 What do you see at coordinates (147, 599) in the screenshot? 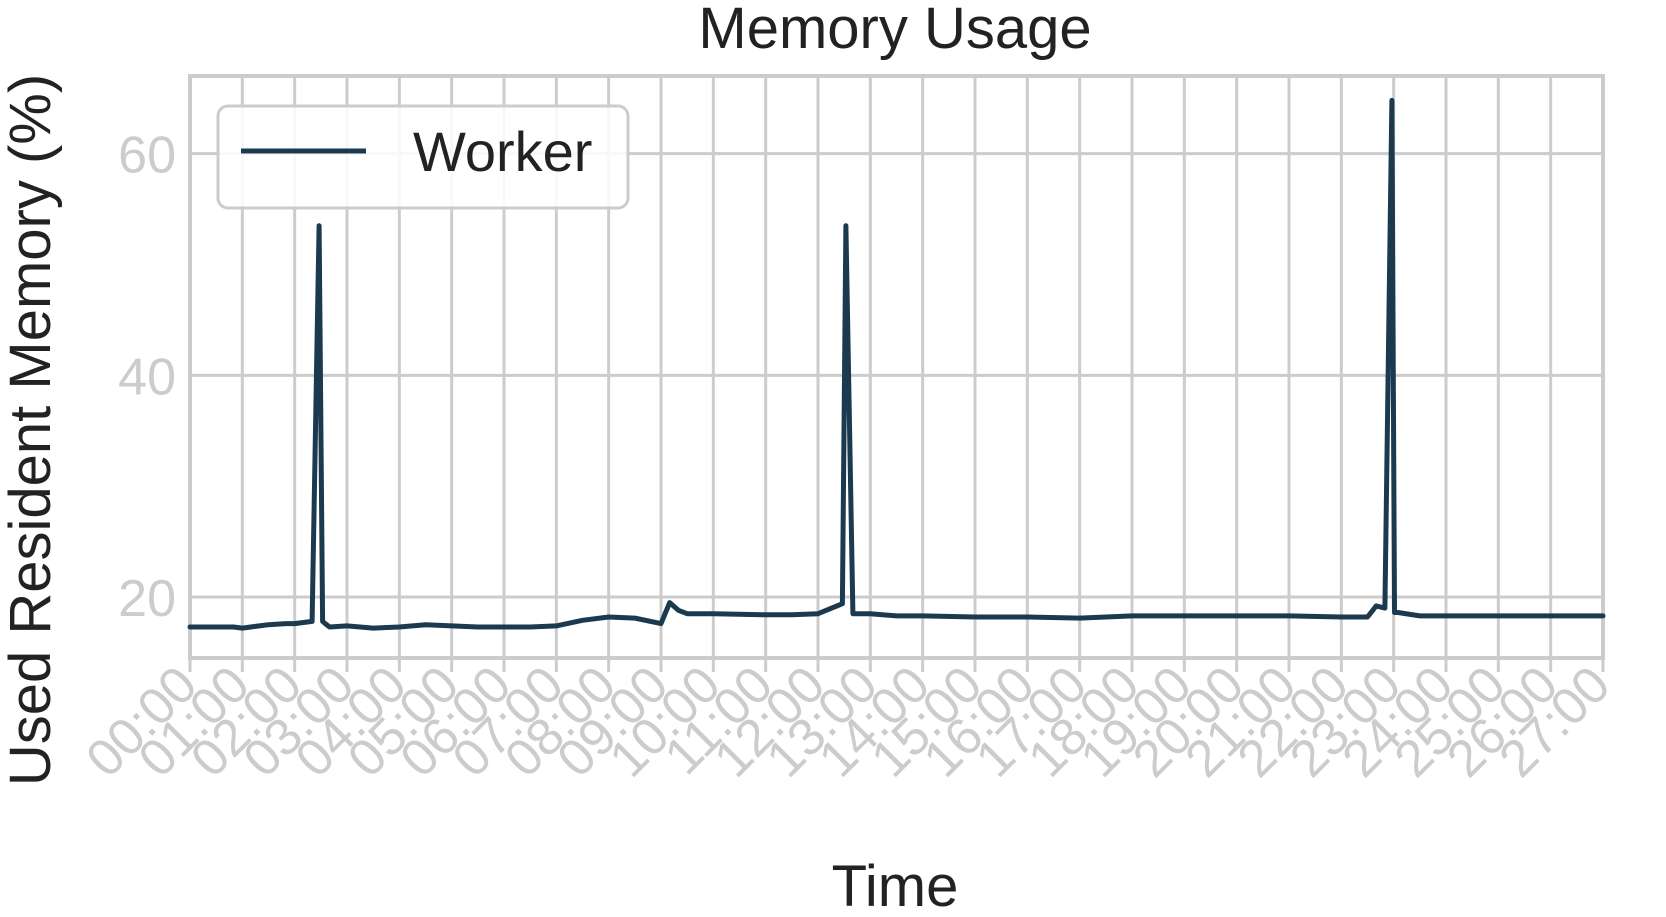
I see `y-tick-label: 20` at bounding box center [147, 599].